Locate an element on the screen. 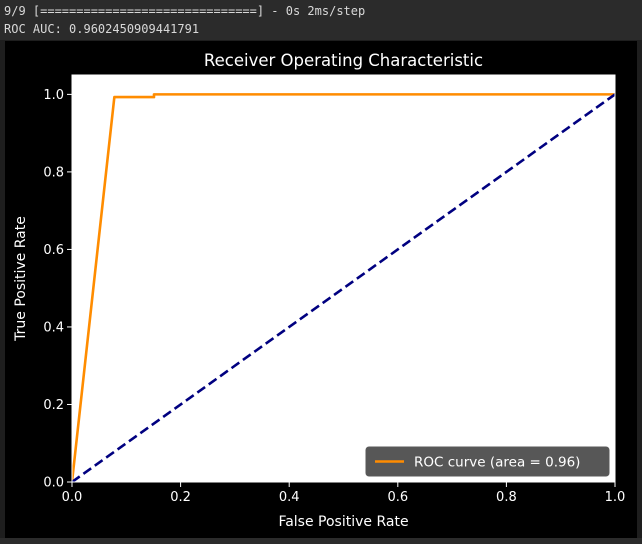 This screenshot has width=642, height=544. legend-label: ROC curve (area = 0.96) is located at coordinates (497, 463).